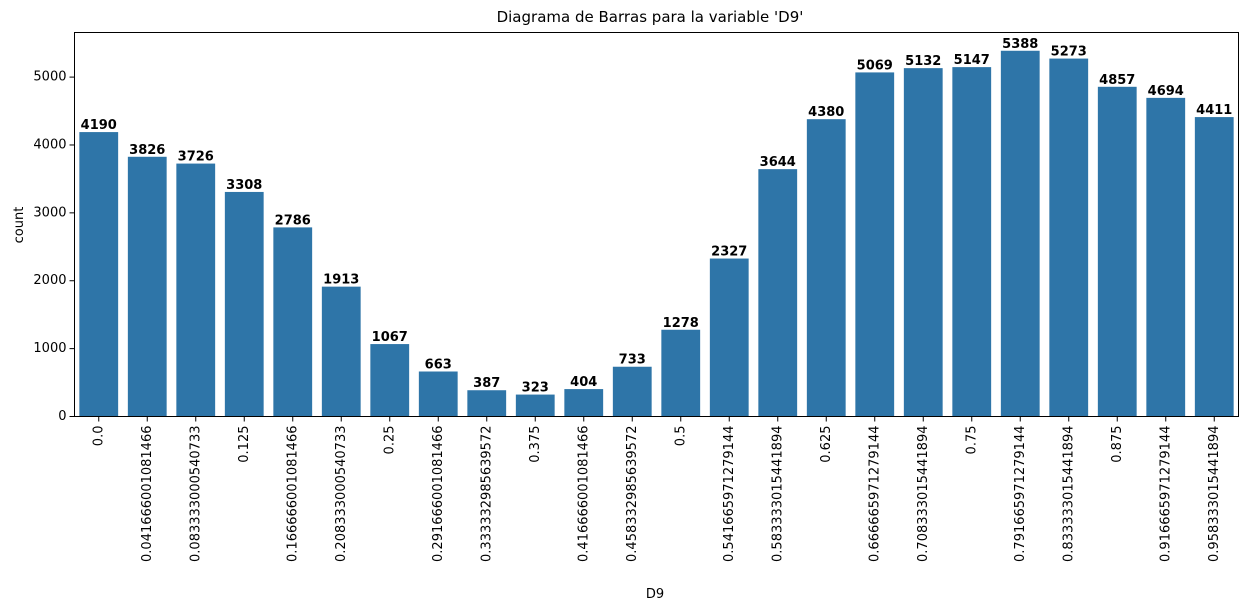 The image size is (1246, 615). I want to click on x-tick-label: 0.666665971279144, so click(874, 494).